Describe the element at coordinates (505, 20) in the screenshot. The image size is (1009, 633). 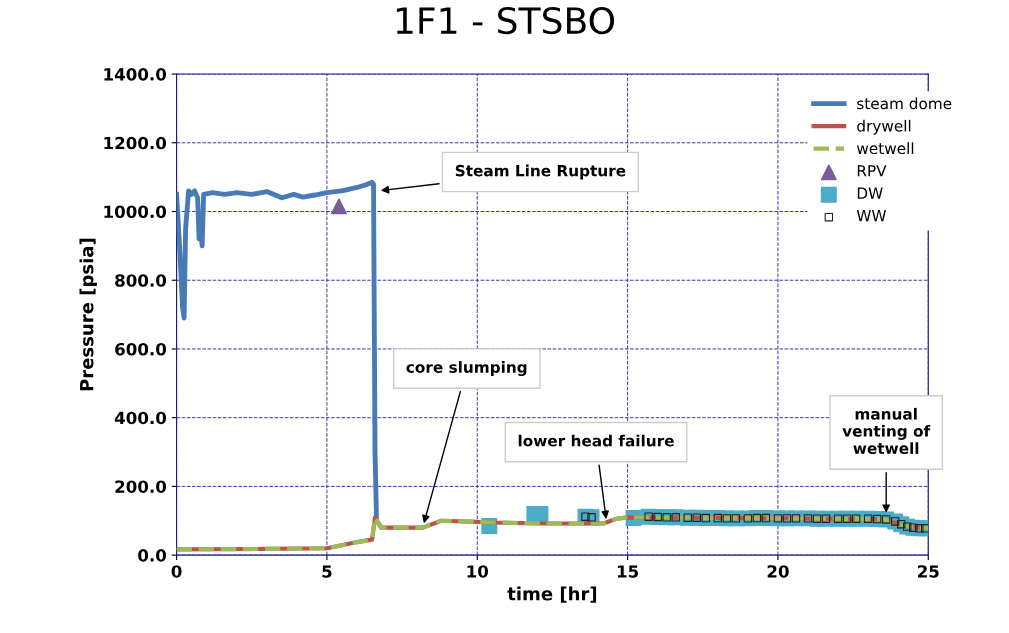
I see `chart-title: 1F1 - STSBO` at that location.